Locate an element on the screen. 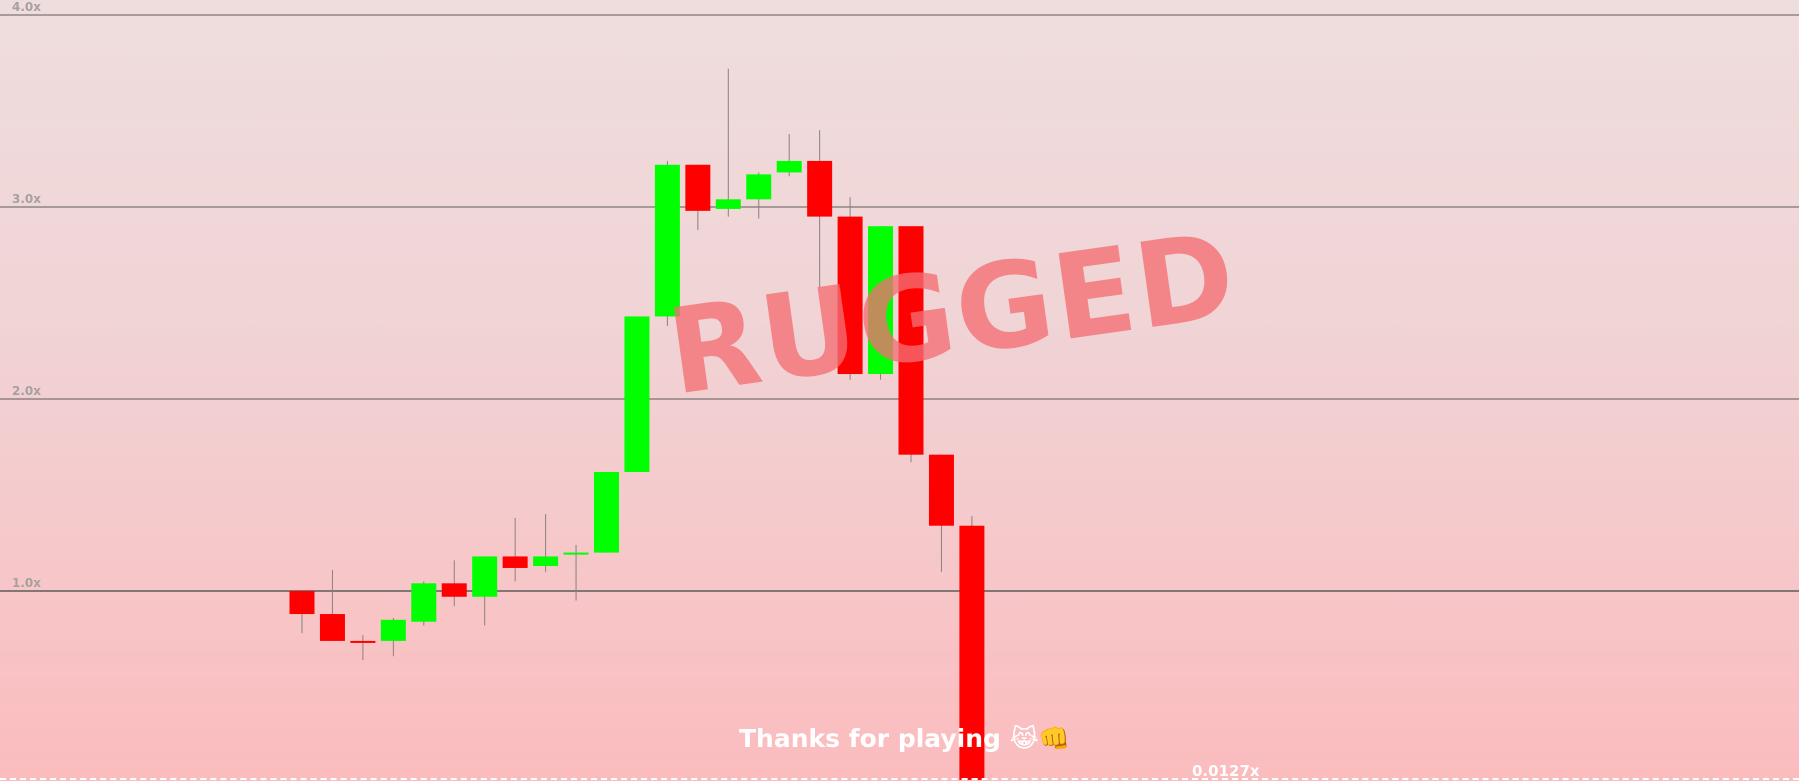 The height and width of the screenshot is (781, 1799). y-tick-label: 3.0x is located at coordinates (26, 199).